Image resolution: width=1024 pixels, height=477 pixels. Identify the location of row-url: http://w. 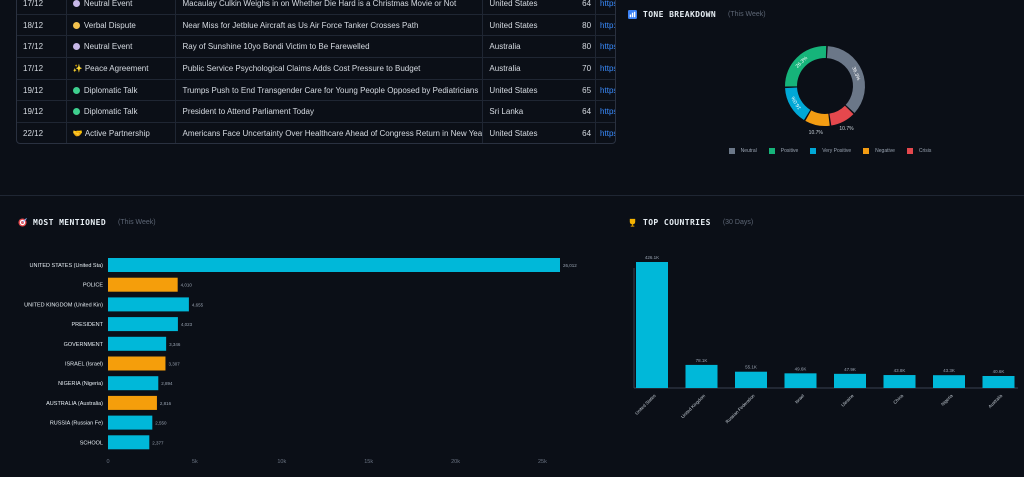
(605, 25).